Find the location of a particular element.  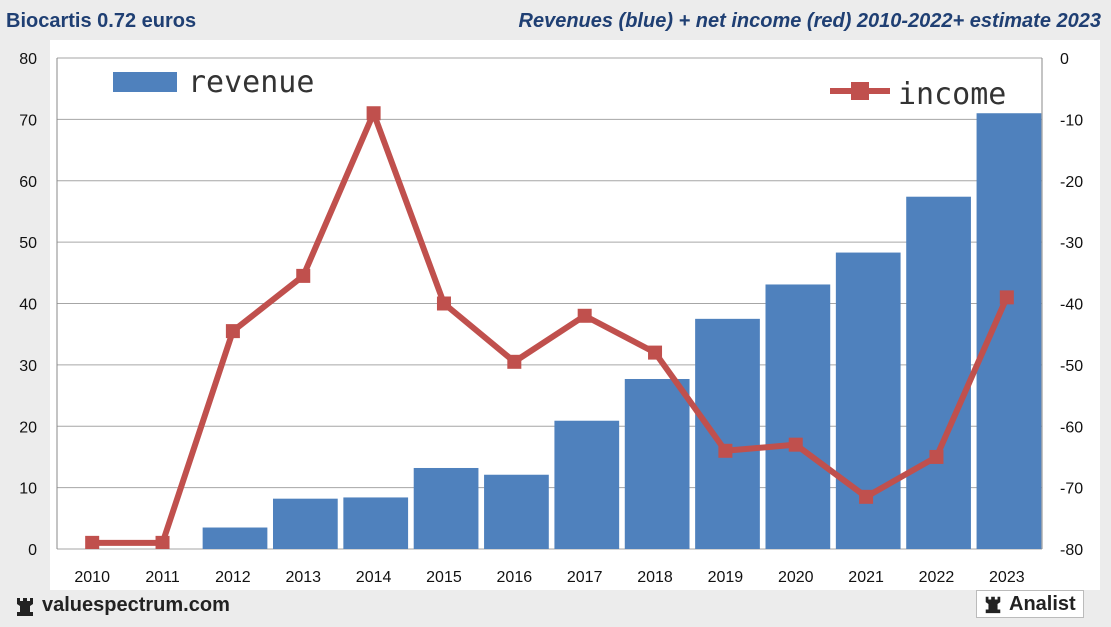

x-tick-label: 2021 is located at coordinates (866, 577).